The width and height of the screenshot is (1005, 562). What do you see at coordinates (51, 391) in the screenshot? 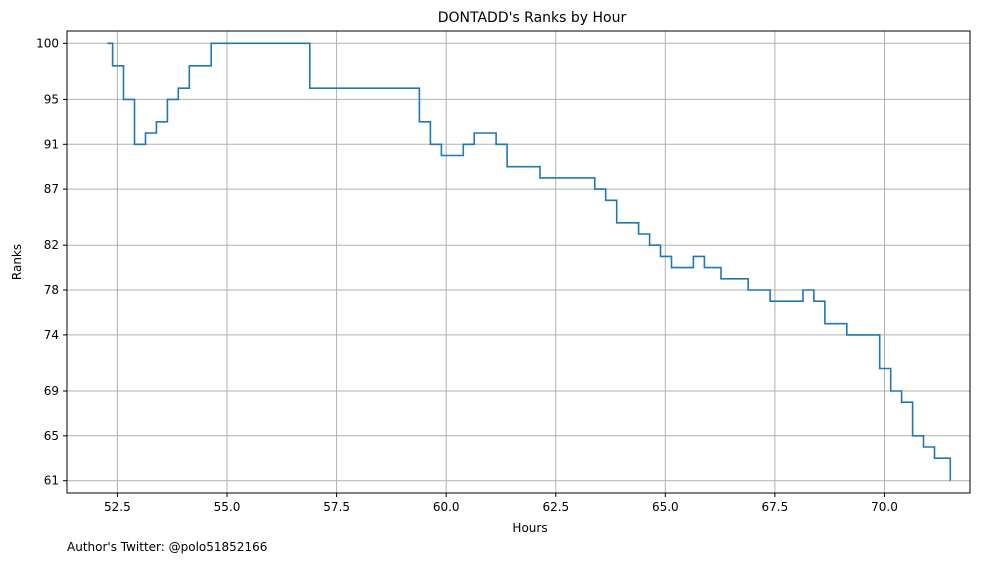
I see `y-tick-label: 69` at bounding box center [51, 391].